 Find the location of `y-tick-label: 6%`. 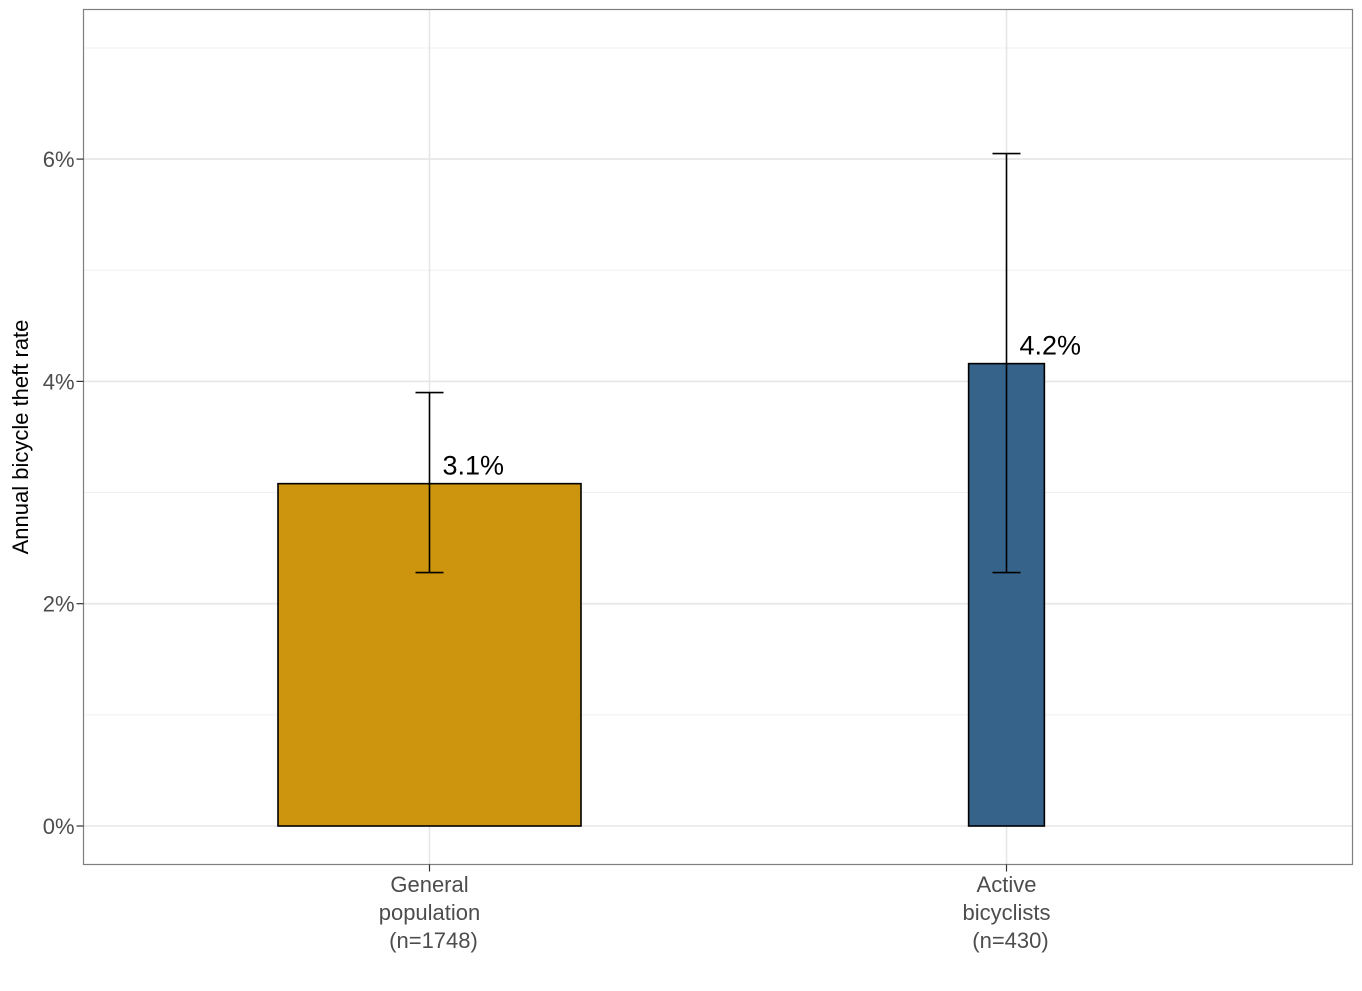

y-tick-label: 6% is located at coordinates (59, 159).